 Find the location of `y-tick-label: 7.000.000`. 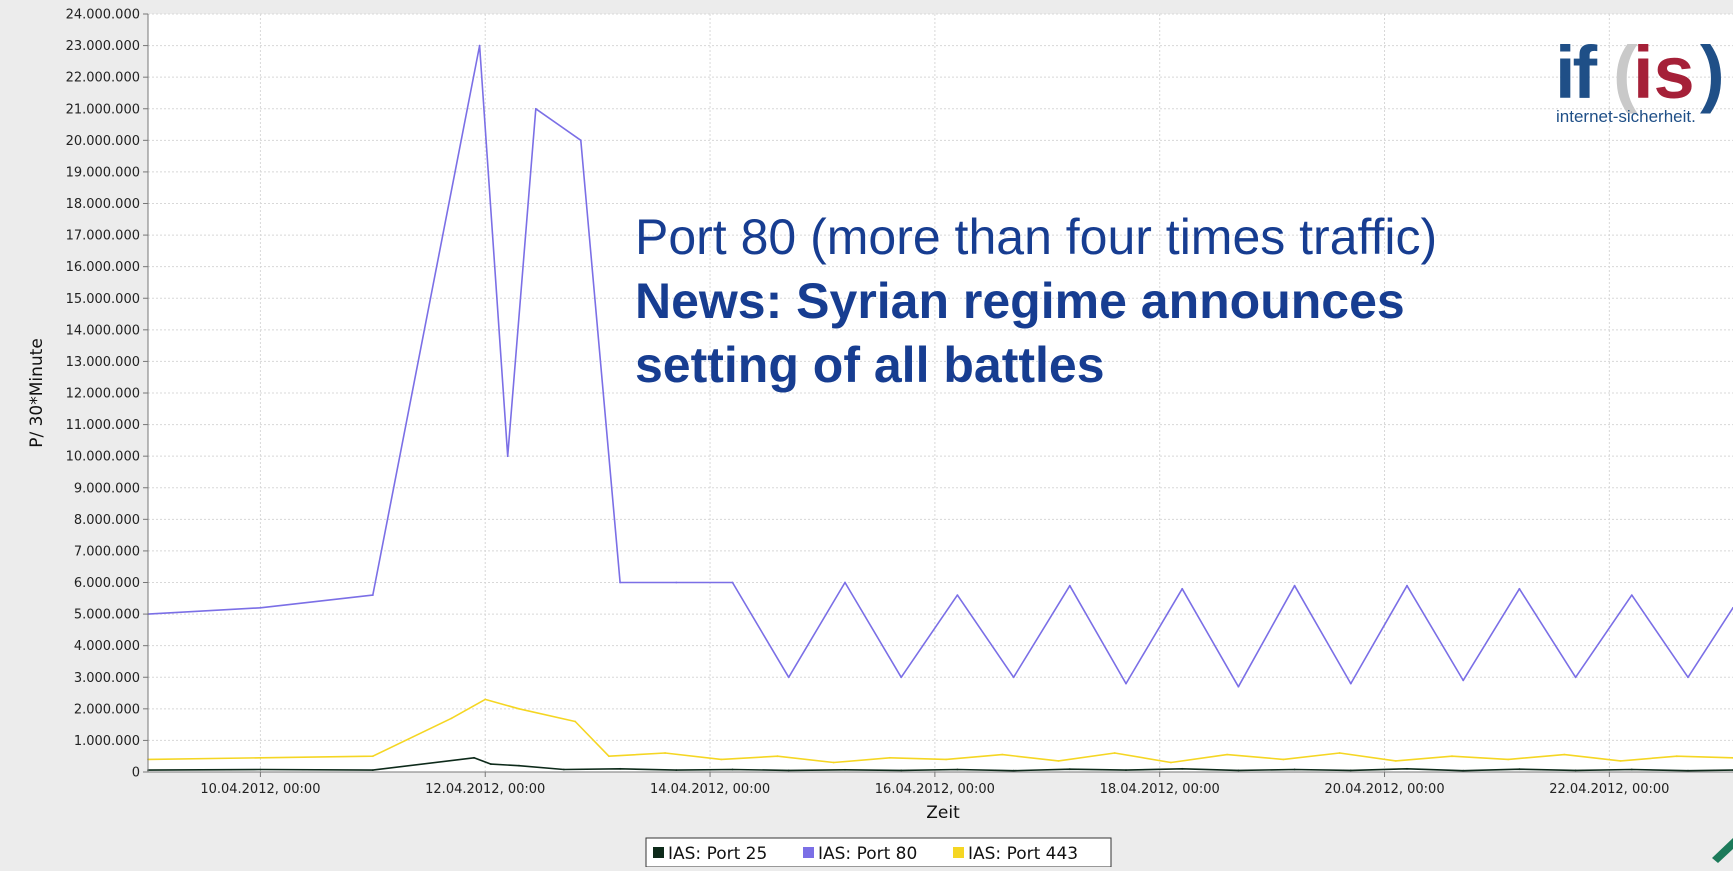

y-tick-label: 7.000.000 is located at coordinates (107, 551).